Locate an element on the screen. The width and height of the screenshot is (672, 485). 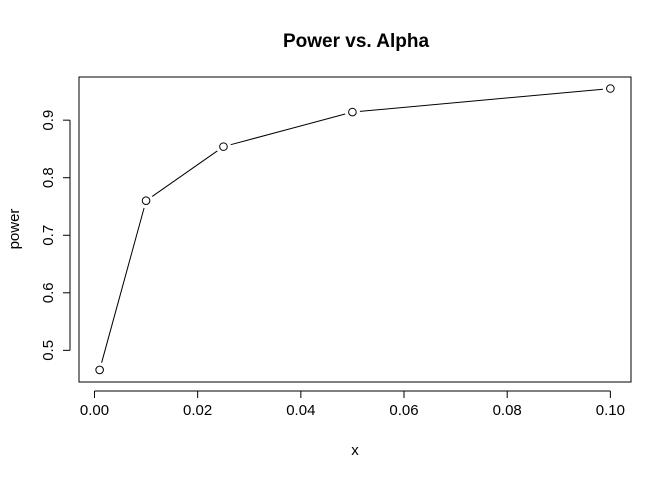
y-tick-label: 0.9 is located at coordinates (48, 120).